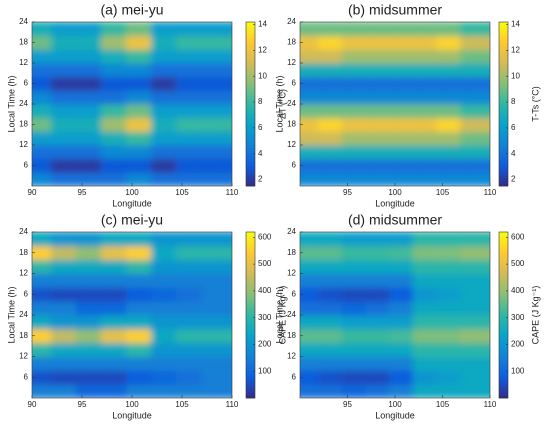 The image size is (550, 432). What do you see at coordinates (23, 273) in the screenshot?
I see `y-tick-label: 12` at bounding box center [23, 273].